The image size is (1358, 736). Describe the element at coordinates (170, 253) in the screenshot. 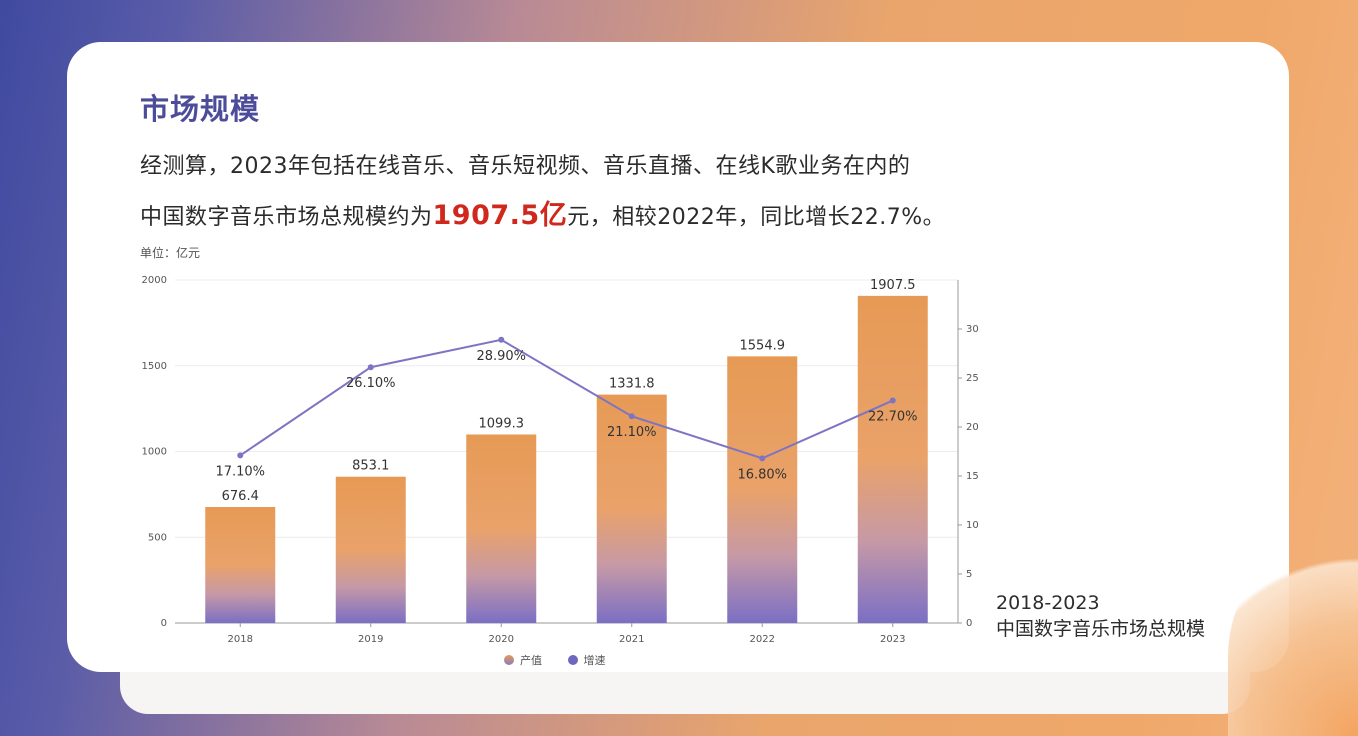

I see `unit-label: 单位：亿元` at that location.